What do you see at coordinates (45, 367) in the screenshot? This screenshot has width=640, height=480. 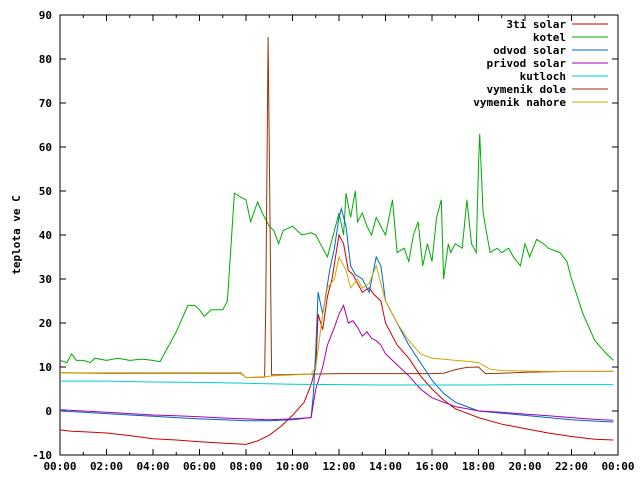 I see `y-tick-label: 10` at bounding box center [45, 367].